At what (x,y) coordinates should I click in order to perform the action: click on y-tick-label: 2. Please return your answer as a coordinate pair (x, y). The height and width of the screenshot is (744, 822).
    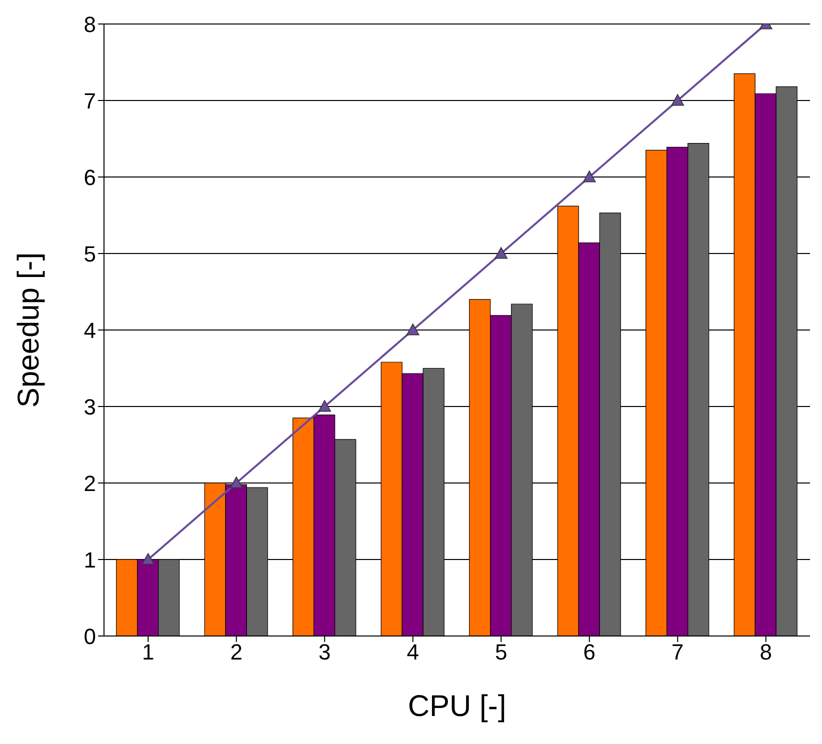
    Looking at the image, I should click on (90, 483).